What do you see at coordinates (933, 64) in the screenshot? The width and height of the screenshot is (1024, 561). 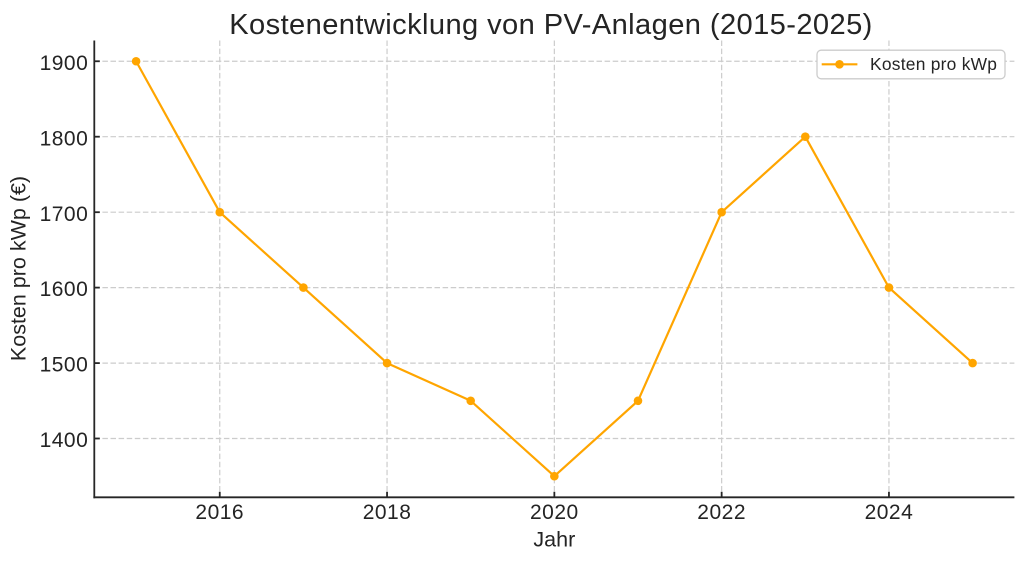 I see `svg-text: Kosten pro kWp` at bounding box center [933, 64].